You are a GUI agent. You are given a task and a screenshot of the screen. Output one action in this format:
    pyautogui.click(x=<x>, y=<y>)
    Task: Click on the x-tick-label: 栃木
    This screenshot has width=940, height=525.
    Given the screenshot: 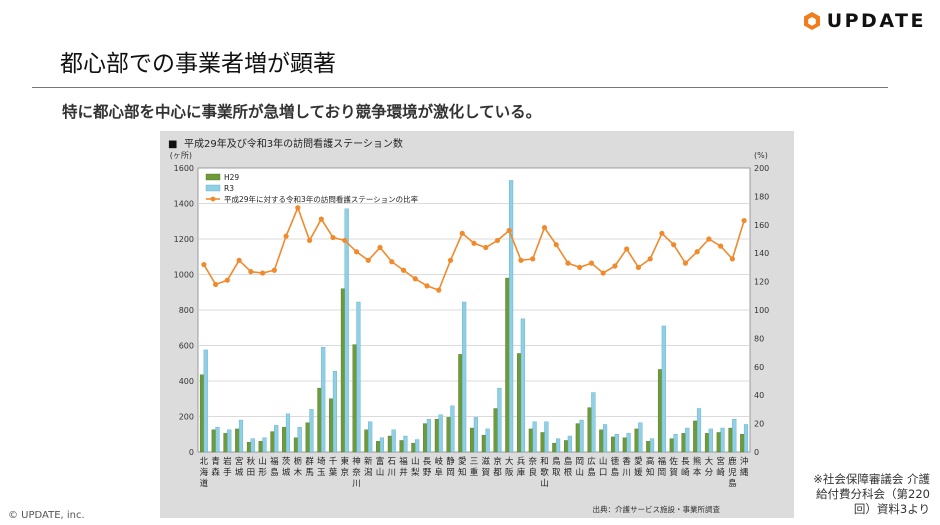 What is the action you would take?
    pyautogui.click(x=298, y=467)
    